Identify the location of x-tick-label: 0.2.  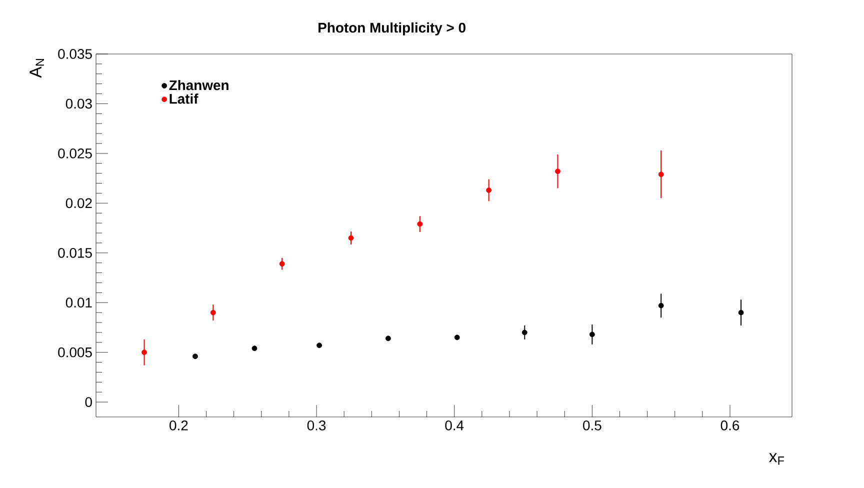
(179, 425).